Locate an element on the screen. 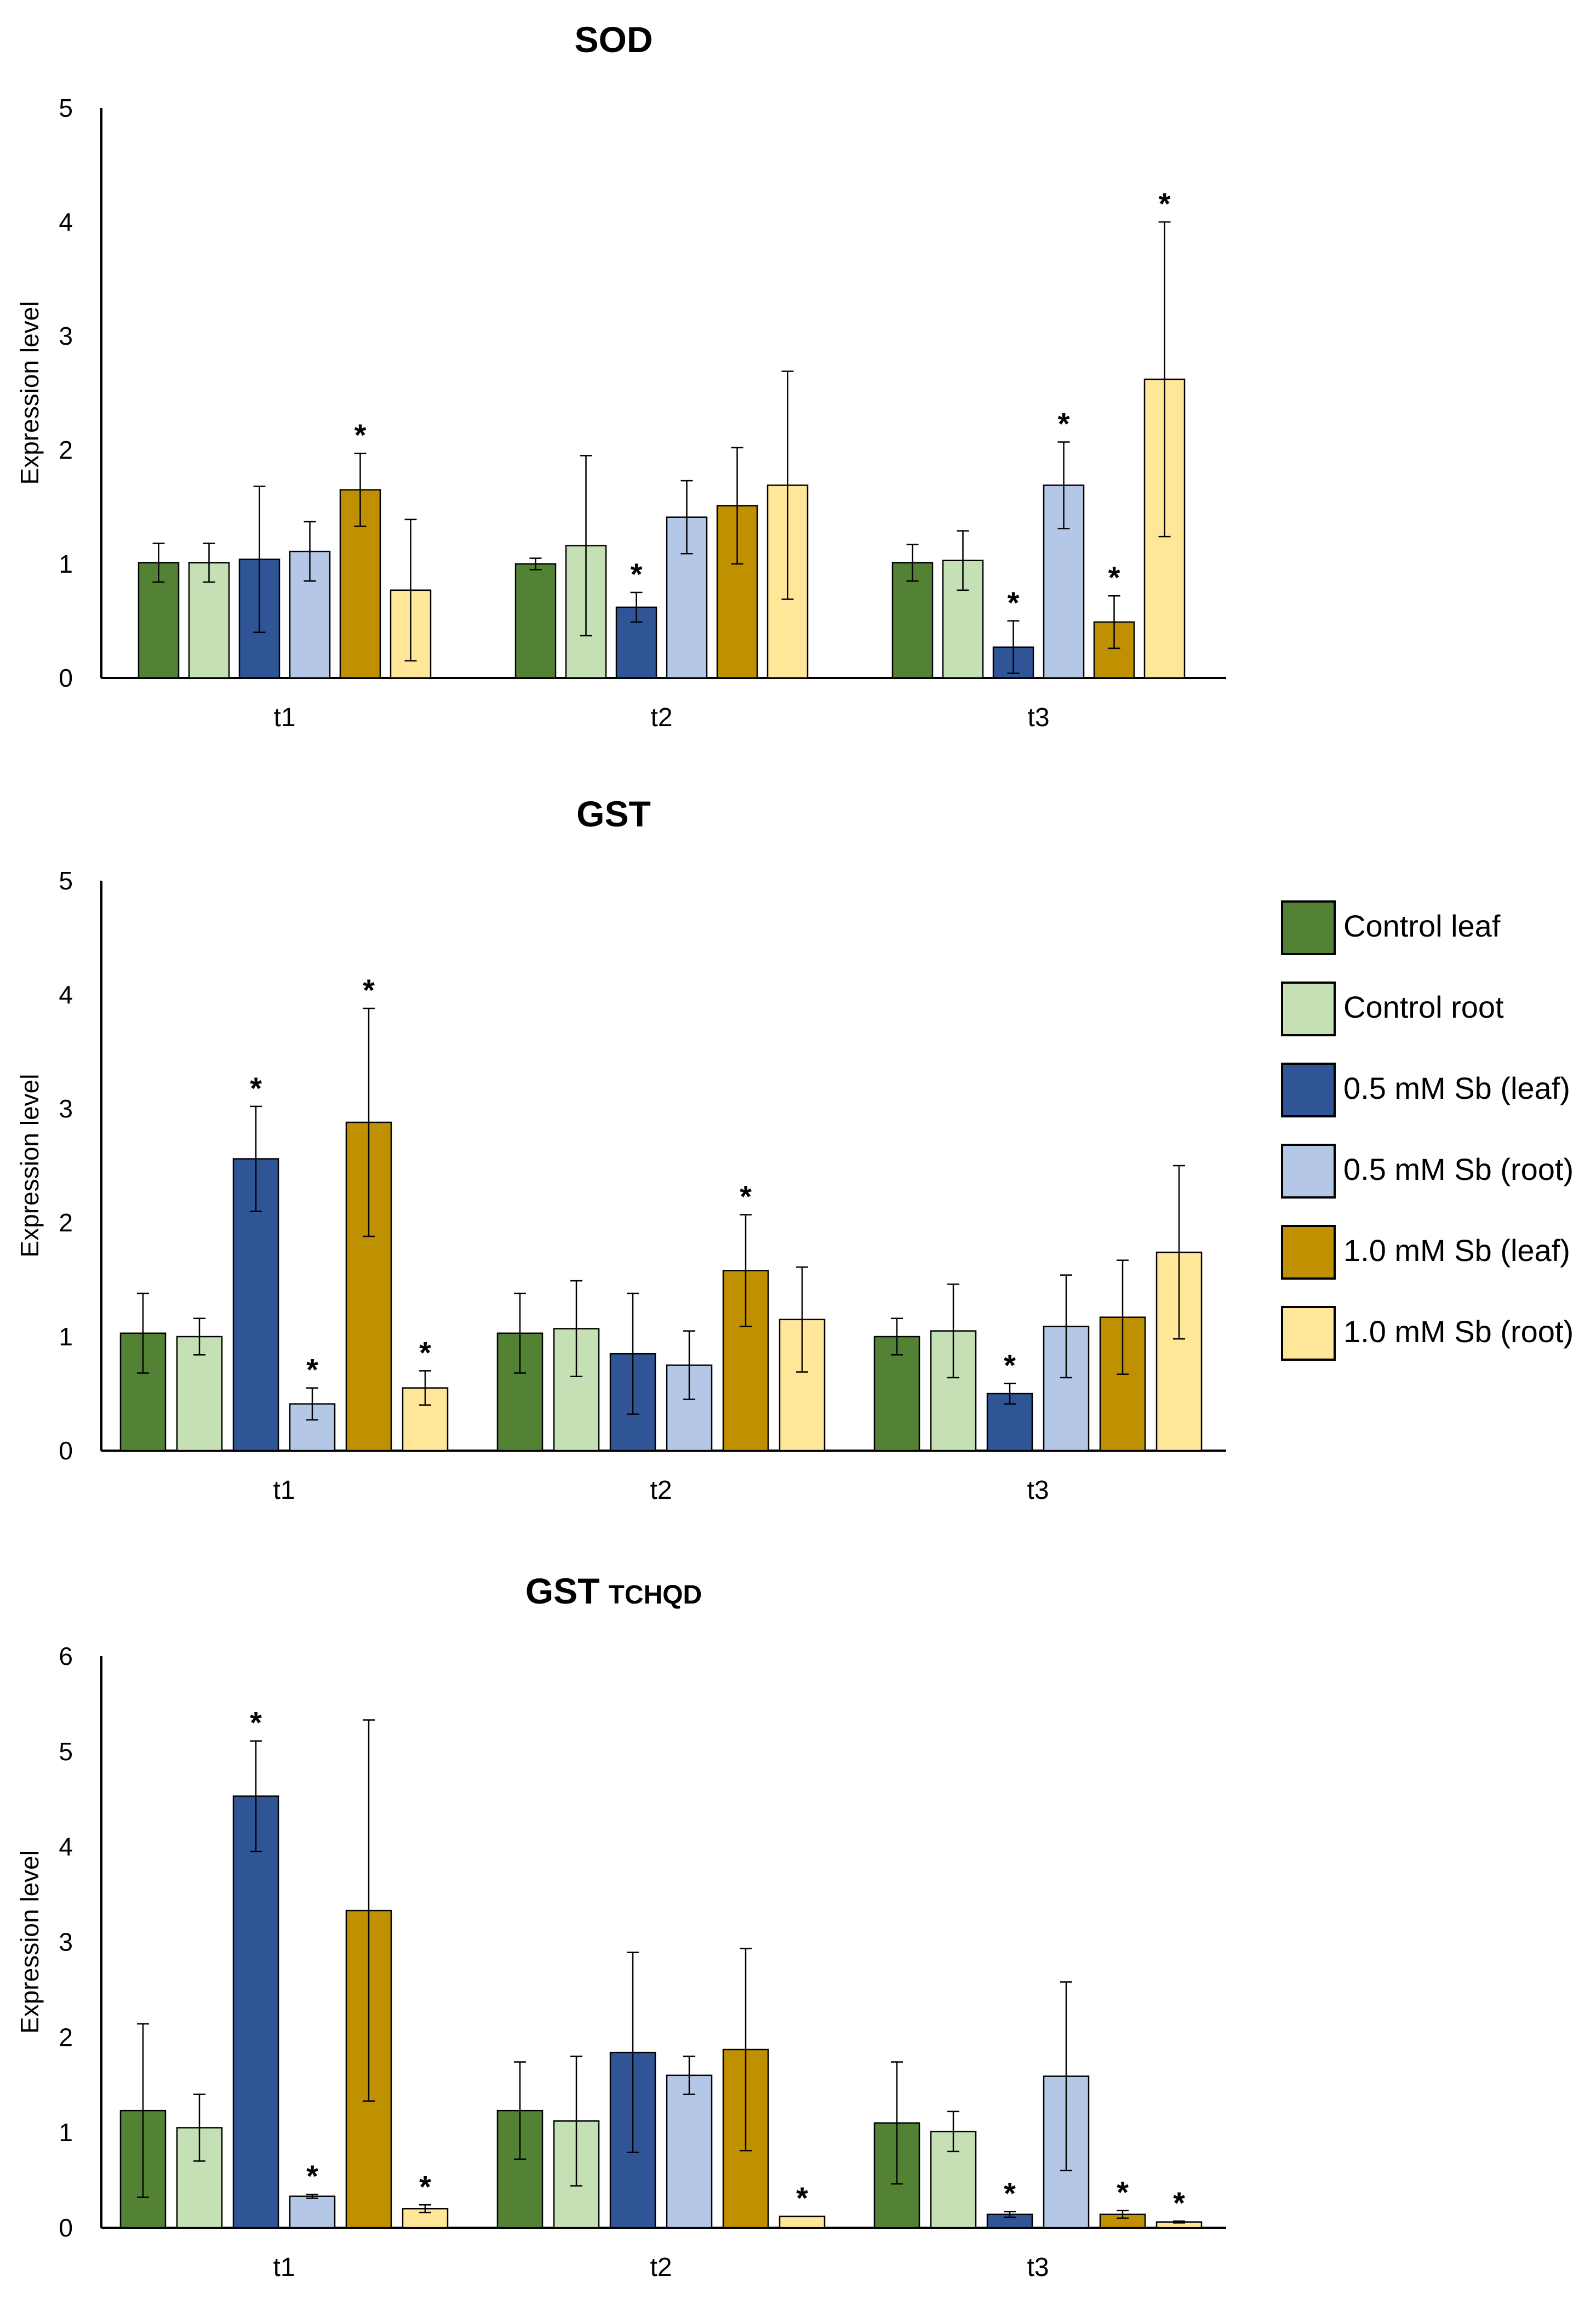  legend-label: Control root is located at coordinates (1423, 1007).